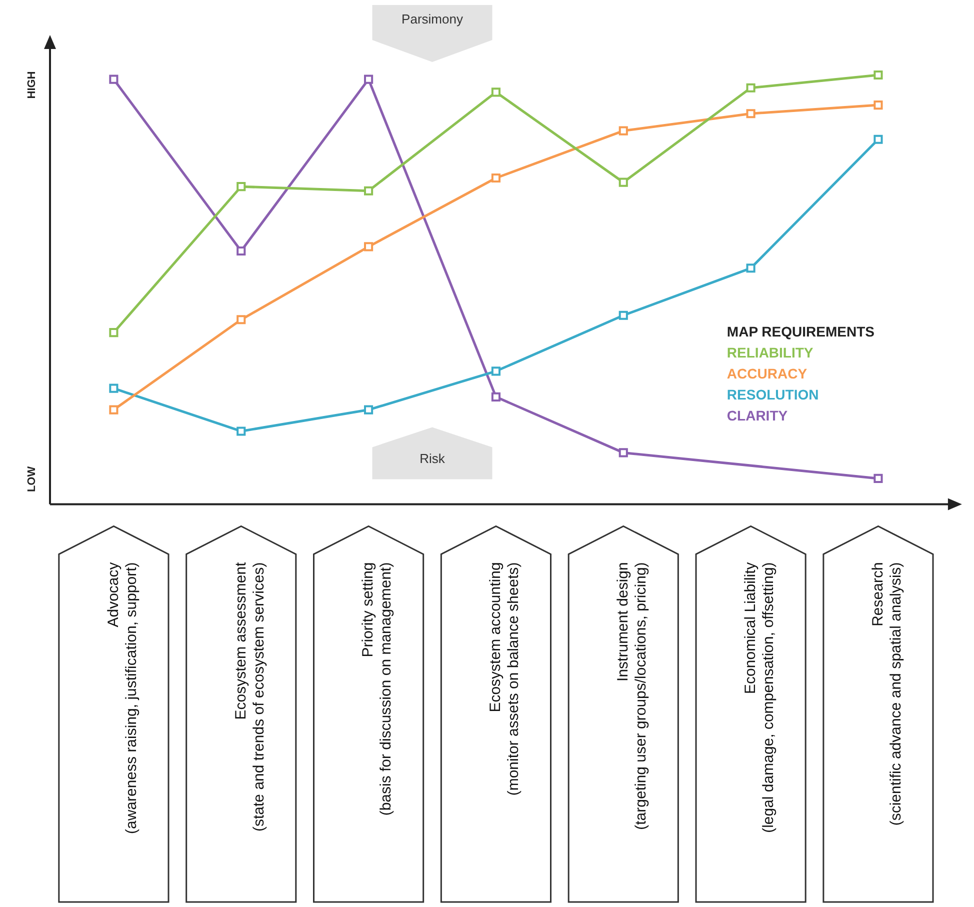 This screenshot has width=974, height=907. I want to click on text: CLARITY, so click(757, 415).